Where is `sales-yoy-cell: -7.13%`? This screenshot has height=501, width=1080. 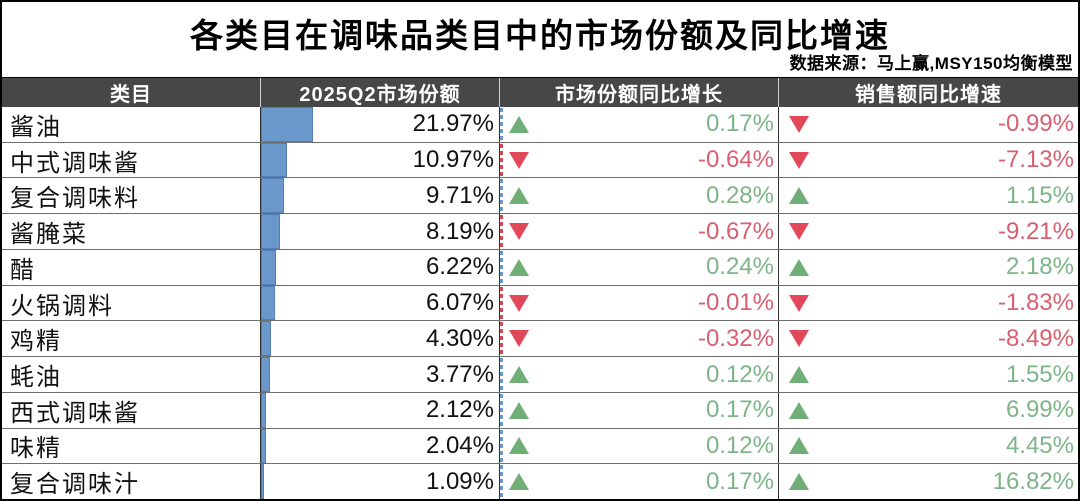
sales-yoy-cell: -7.13% is located at coordinates (928, 160).